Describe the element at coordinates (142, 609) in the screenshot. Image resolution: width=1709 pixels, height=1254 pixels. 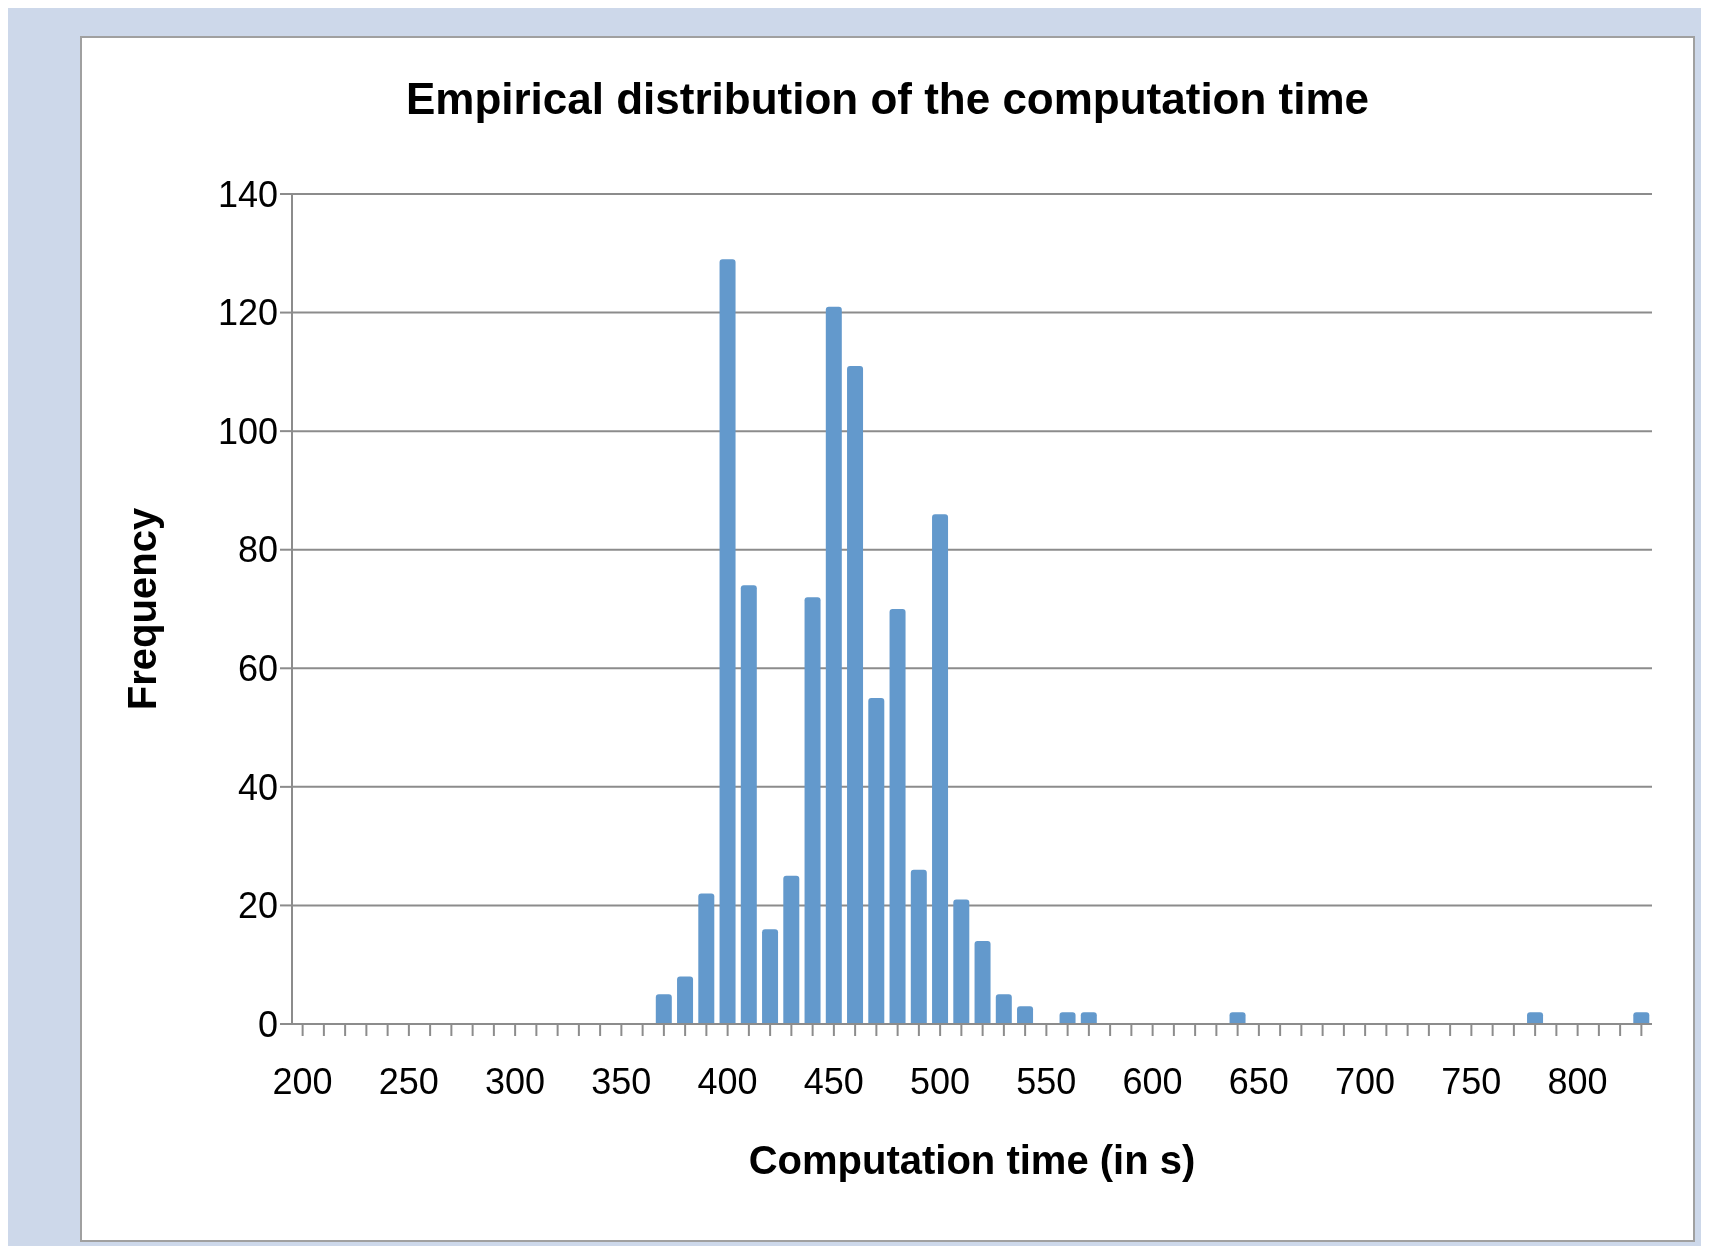
I see `y-axis-title: Frequency` at that location.